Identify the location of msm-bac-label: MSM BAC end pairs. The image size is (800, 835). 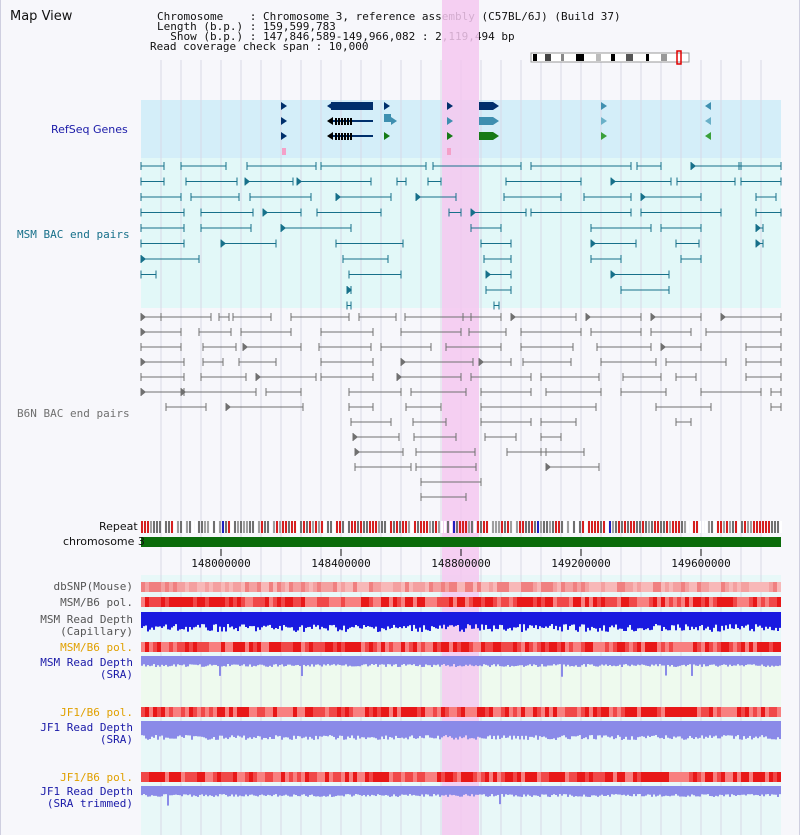
(73, 234).